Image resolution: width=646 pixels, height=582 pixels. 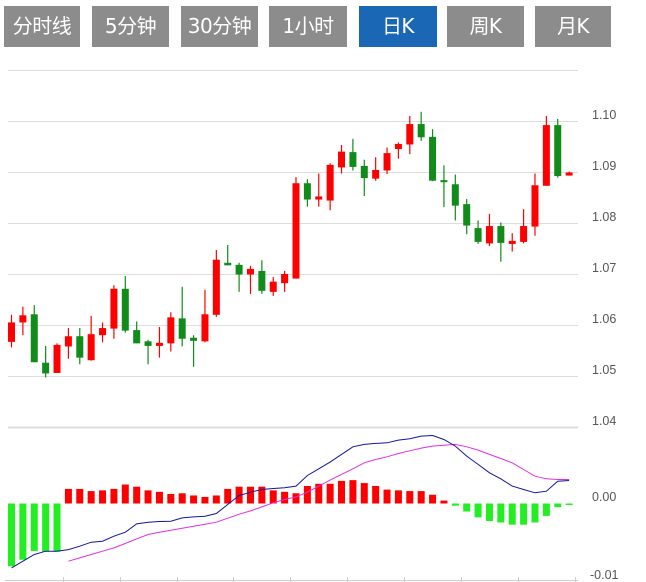 What do you see at coordinates (604, 217) in the screenshot?
I see `y-tick-label: 1.08` at bounding box center [604, 217].